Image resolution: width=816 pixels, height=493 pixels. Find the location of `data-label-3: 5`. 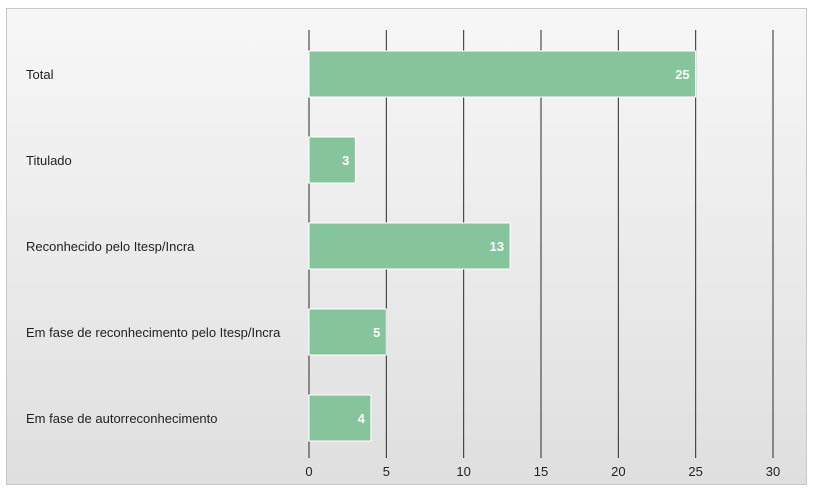

data-label-3: 5 is located at coordinates (376, 332).